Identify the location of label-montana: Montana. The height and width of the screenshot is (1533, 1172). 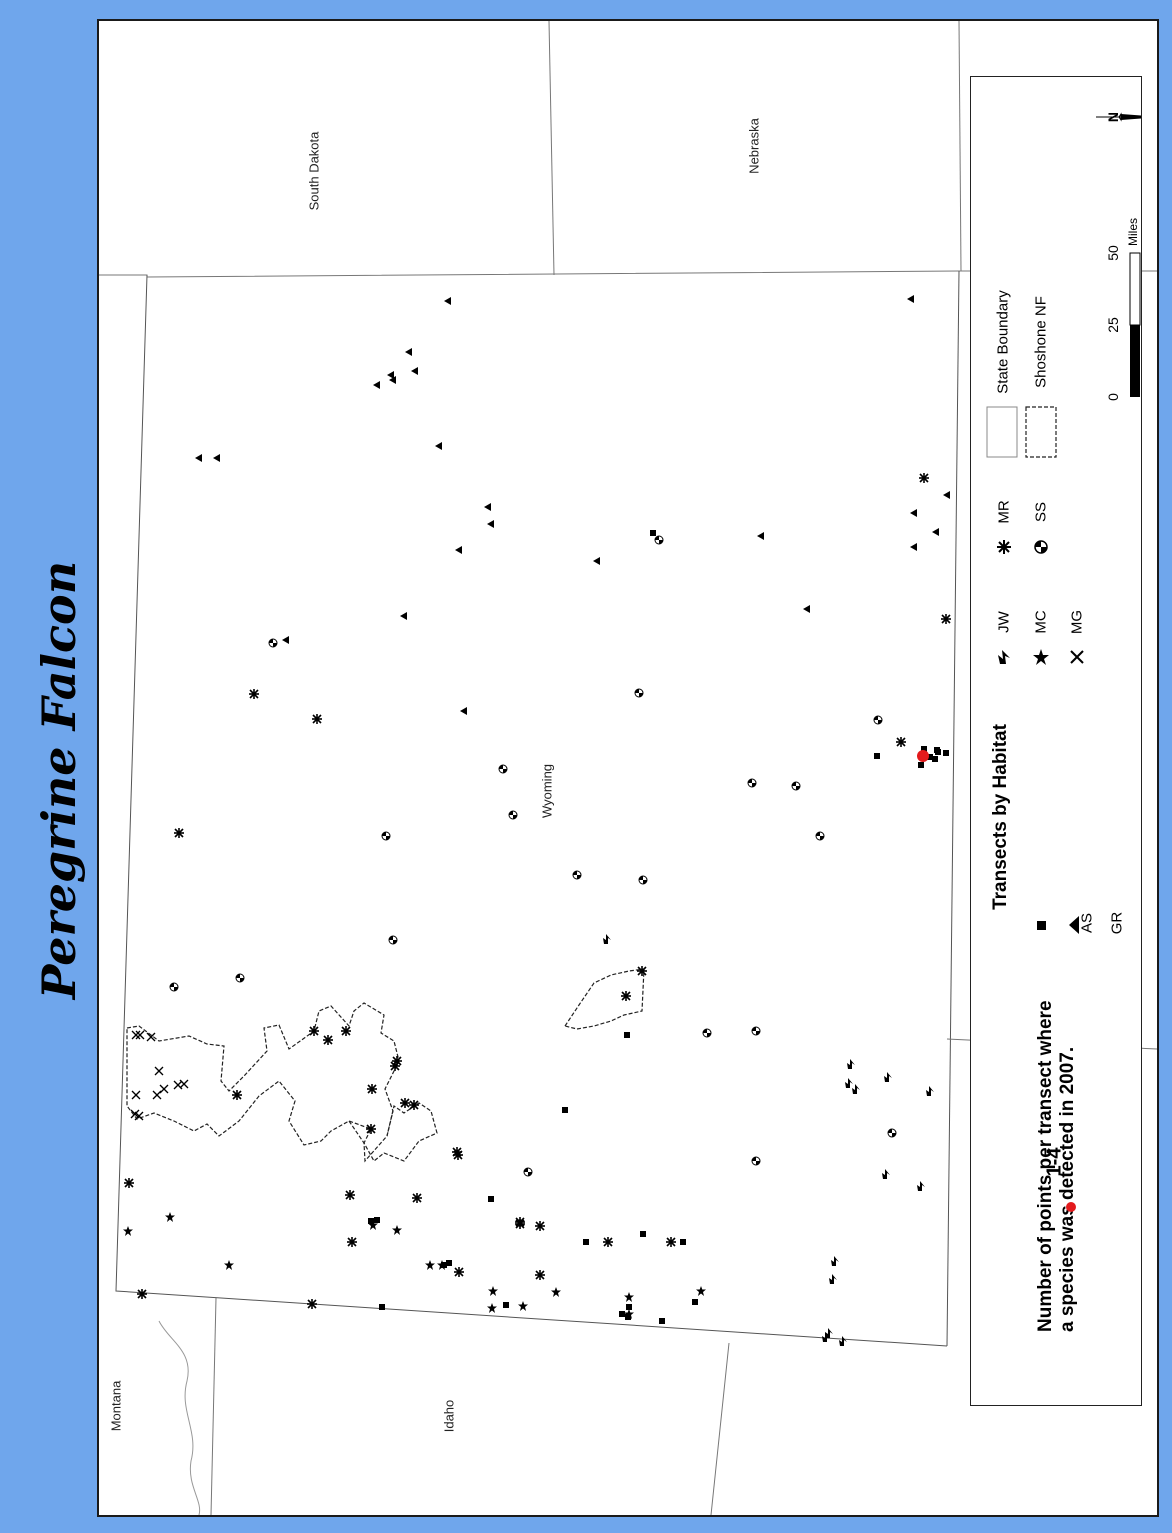
(116, 1406).